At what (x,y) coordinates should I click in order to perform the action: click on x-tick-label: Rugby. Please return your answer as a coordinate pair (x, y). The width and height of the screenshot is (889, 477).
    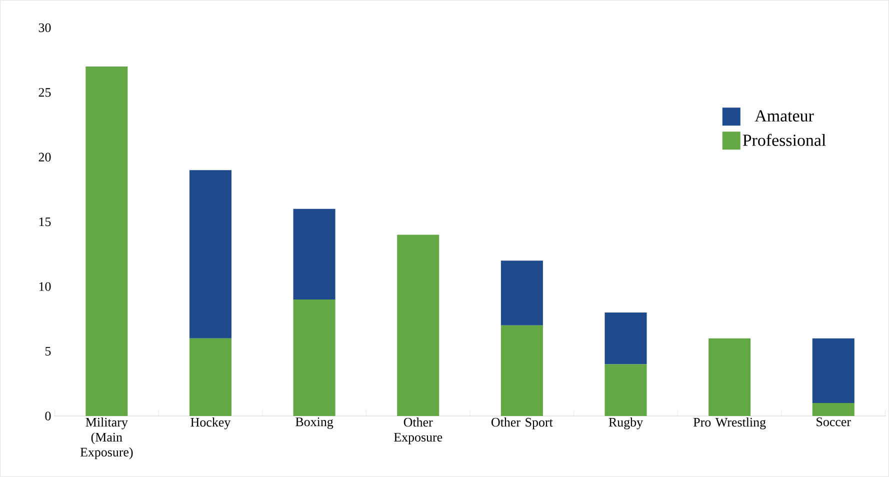
    Looking at the image, I should click on (625, 424).